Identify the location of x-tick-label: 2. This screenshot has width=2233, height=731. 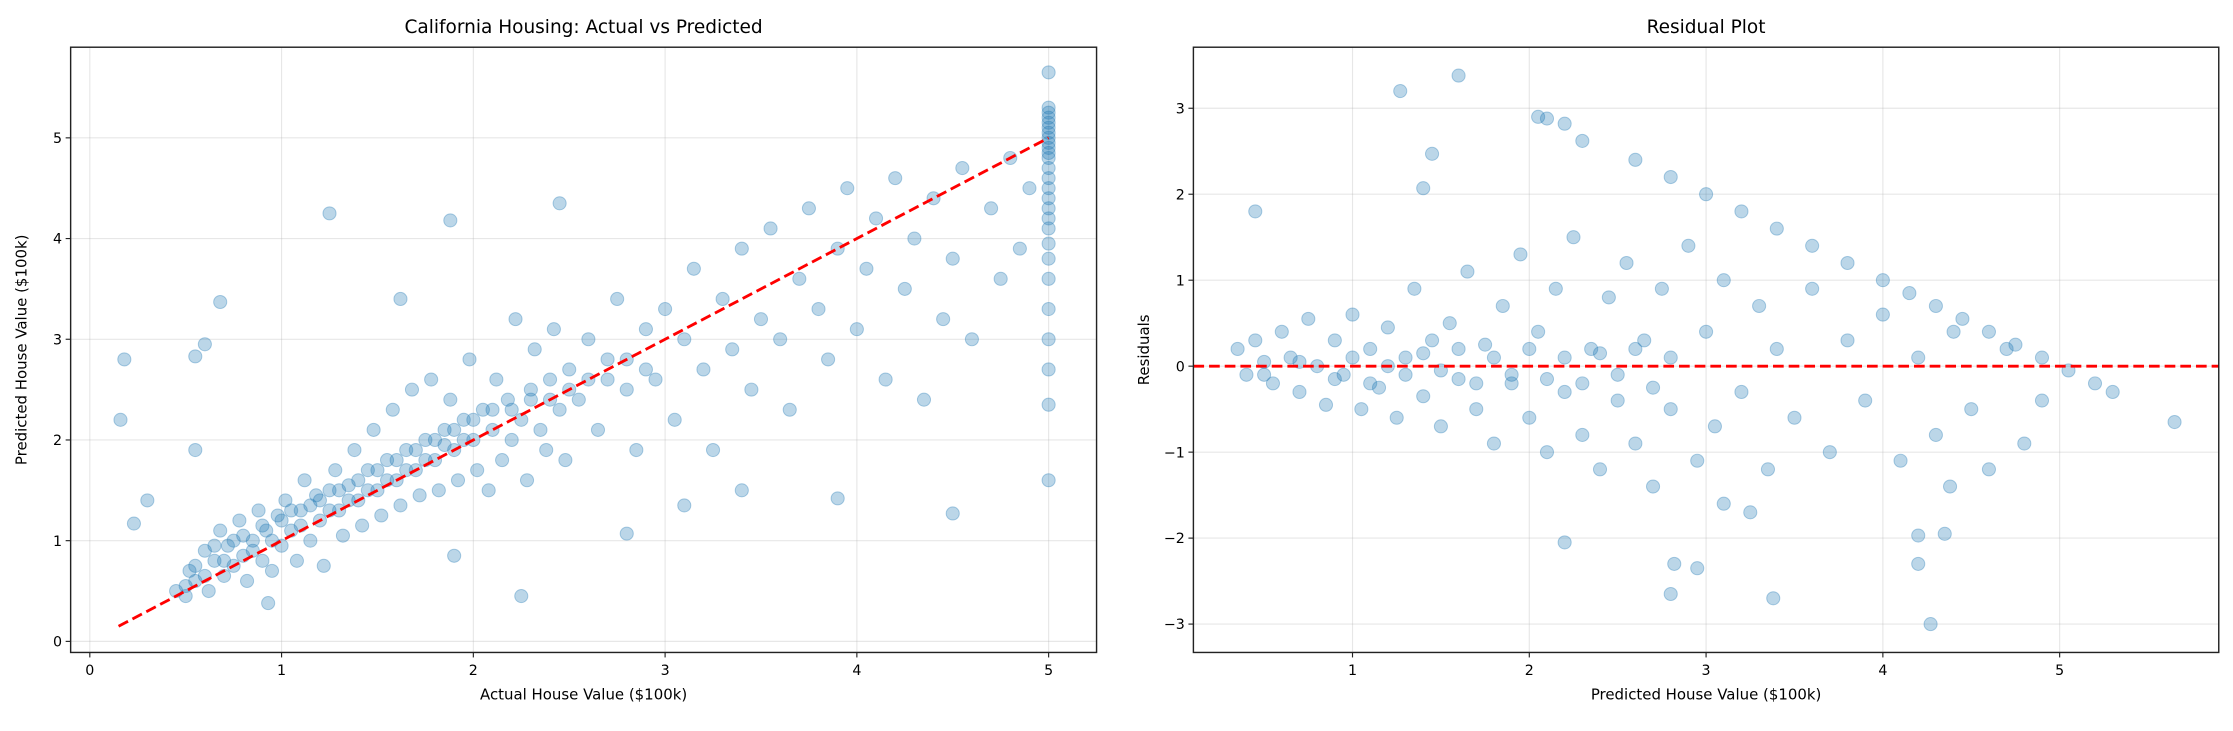
(1529, 671).